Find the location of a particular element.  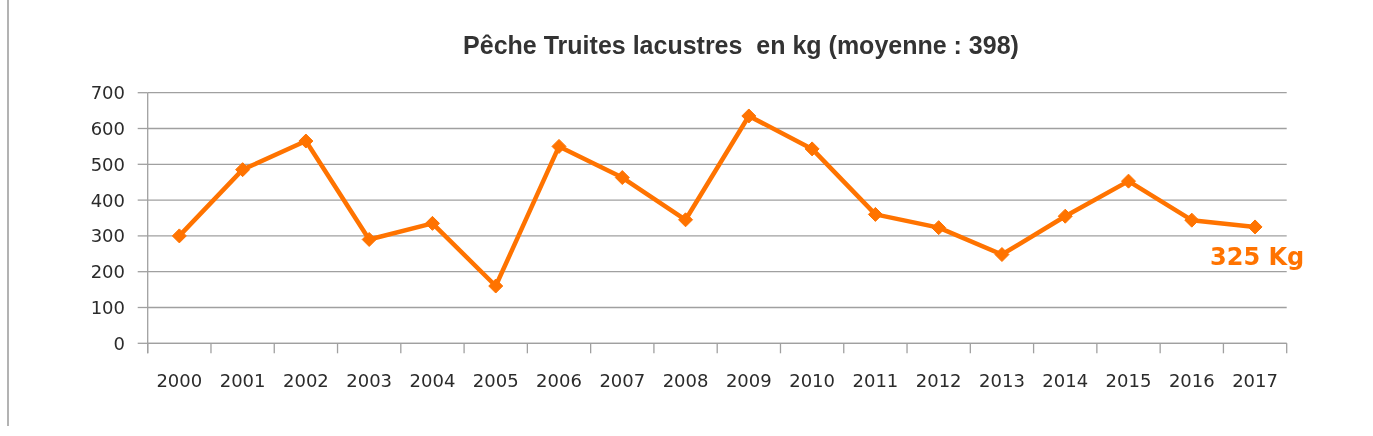

y-tick-label: 700 is located at coordinates (107, 93).